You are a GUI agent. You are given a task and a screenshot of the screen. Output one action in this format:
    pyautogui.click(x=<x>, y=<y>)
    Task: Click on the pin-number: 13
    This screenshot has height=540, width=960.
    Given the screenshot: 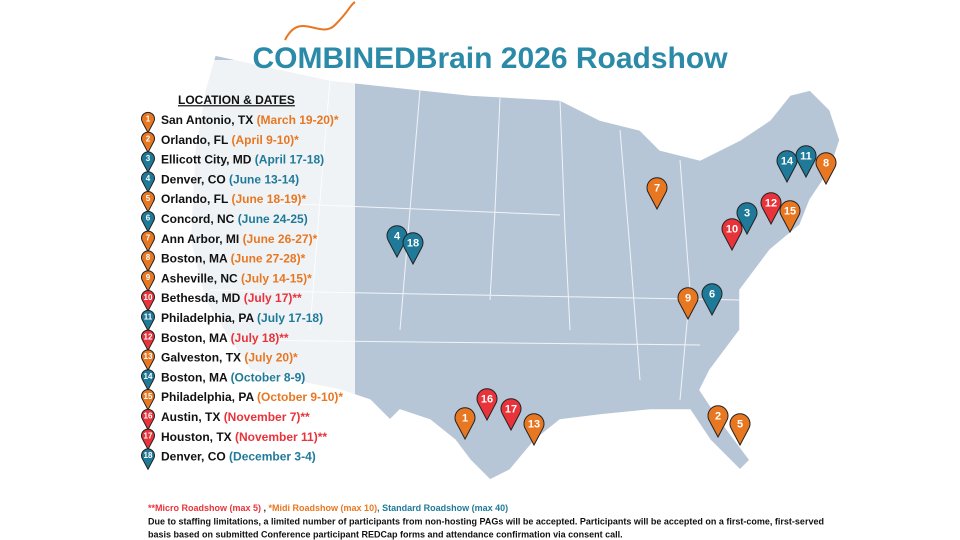 What is the action you would take?
    pyautogui.click(x=534, y=424)
    